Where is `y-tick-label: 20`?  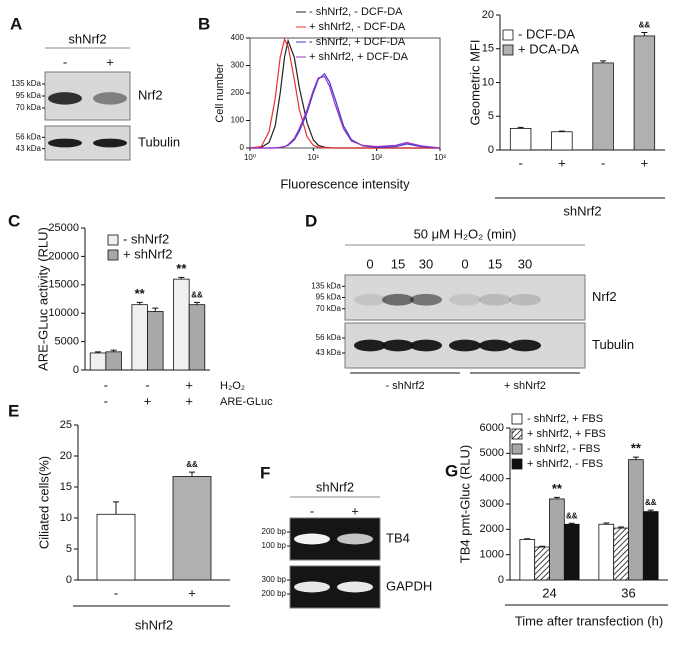 y-tick-label: 20 is located at coordinates (488, 15).